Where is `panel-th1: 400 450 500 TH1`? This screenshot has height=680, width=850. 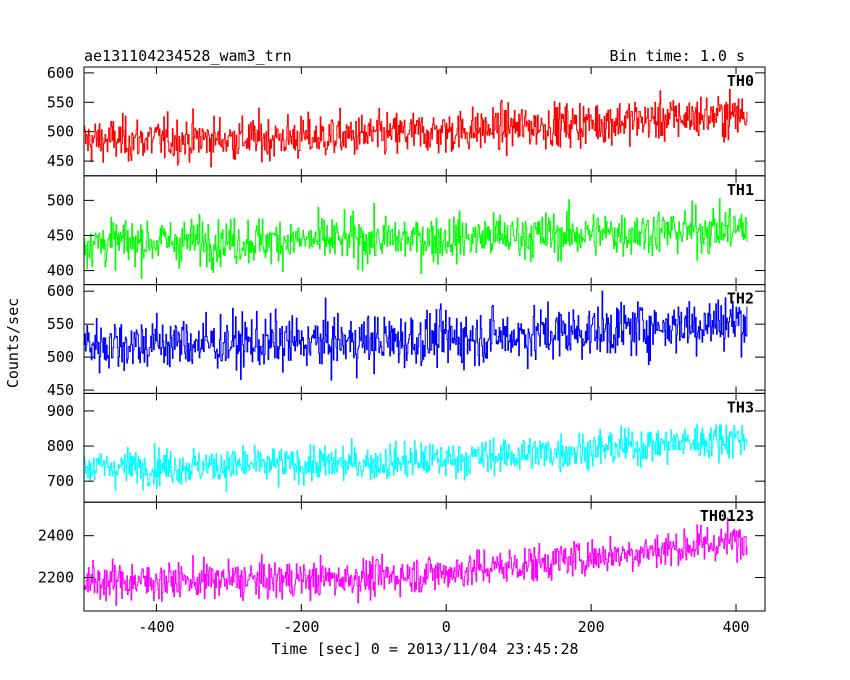
panel-th1: 400 450 500 TH1 is located at coordinates (406, 230).